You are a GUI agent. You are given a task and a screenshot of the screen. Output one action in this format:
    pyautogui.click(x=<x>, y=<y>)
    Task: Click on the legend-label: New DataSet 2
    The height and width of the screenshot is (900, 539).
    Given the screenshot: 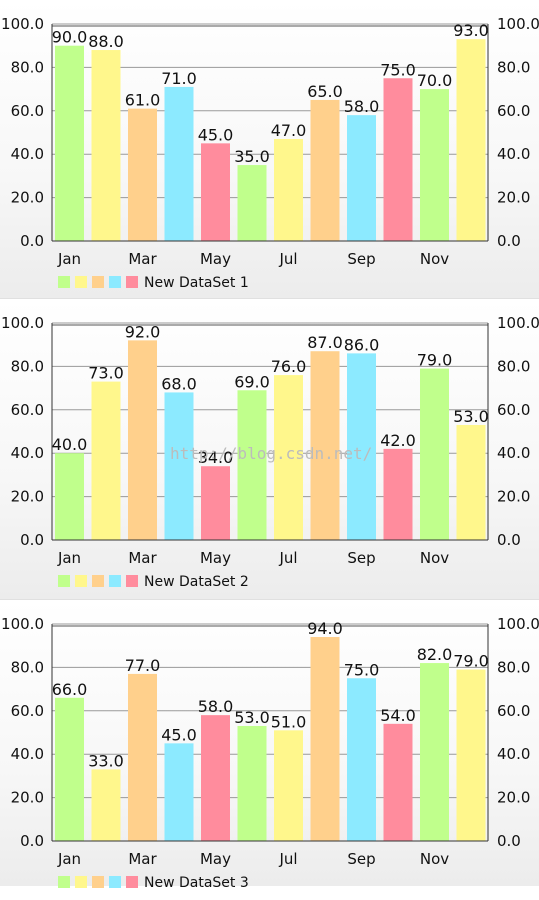 What is the action you would take?
    pyautogui.click(x=196, y=582)
    